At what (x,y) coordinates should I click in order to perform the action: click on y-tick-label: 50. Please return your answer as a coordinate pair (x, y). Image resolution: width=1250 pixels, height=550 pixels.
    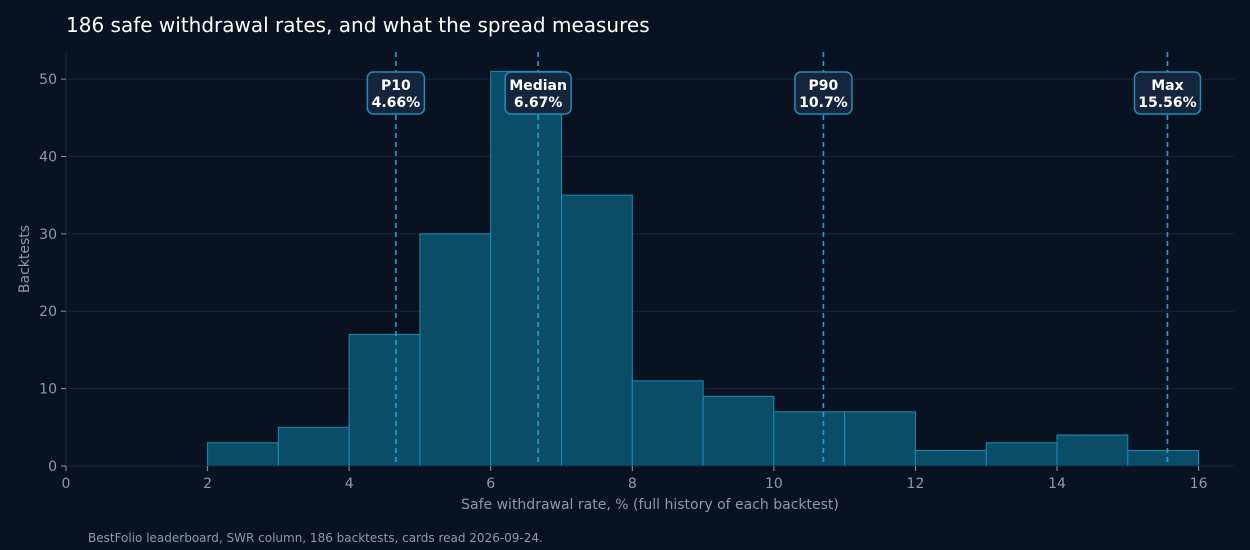
    Looking at the image, I should click on (48, 80).